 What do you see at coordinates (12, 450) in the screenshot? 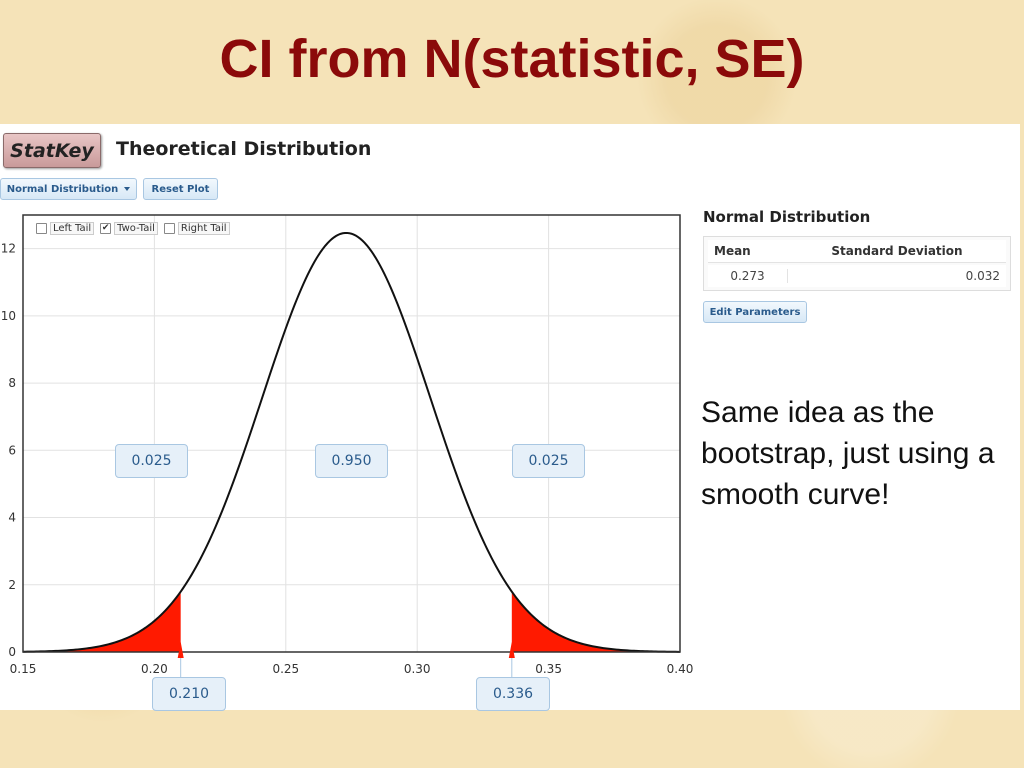
I see `y-tick-label: 6` at bounding box center [12, 450].